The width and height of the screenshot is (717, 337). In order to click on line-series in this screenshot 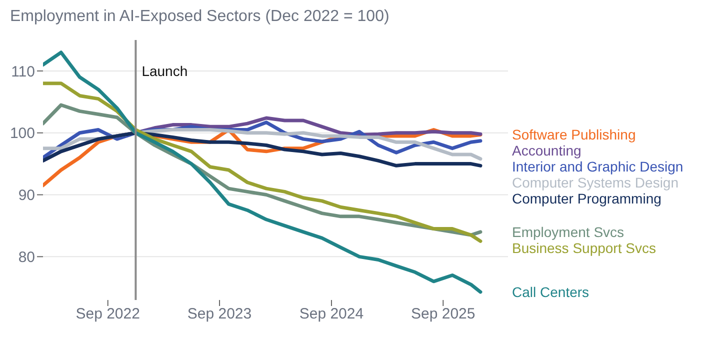, I will do `click(262, 149)`.